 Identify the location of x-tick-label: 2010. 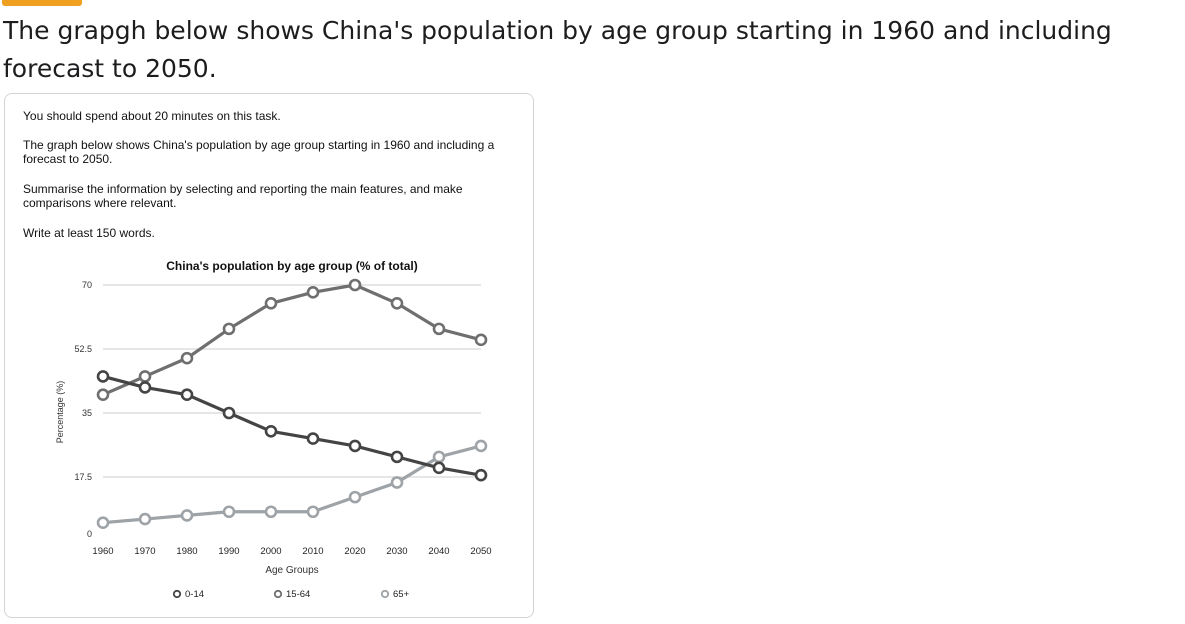
(312, 551).